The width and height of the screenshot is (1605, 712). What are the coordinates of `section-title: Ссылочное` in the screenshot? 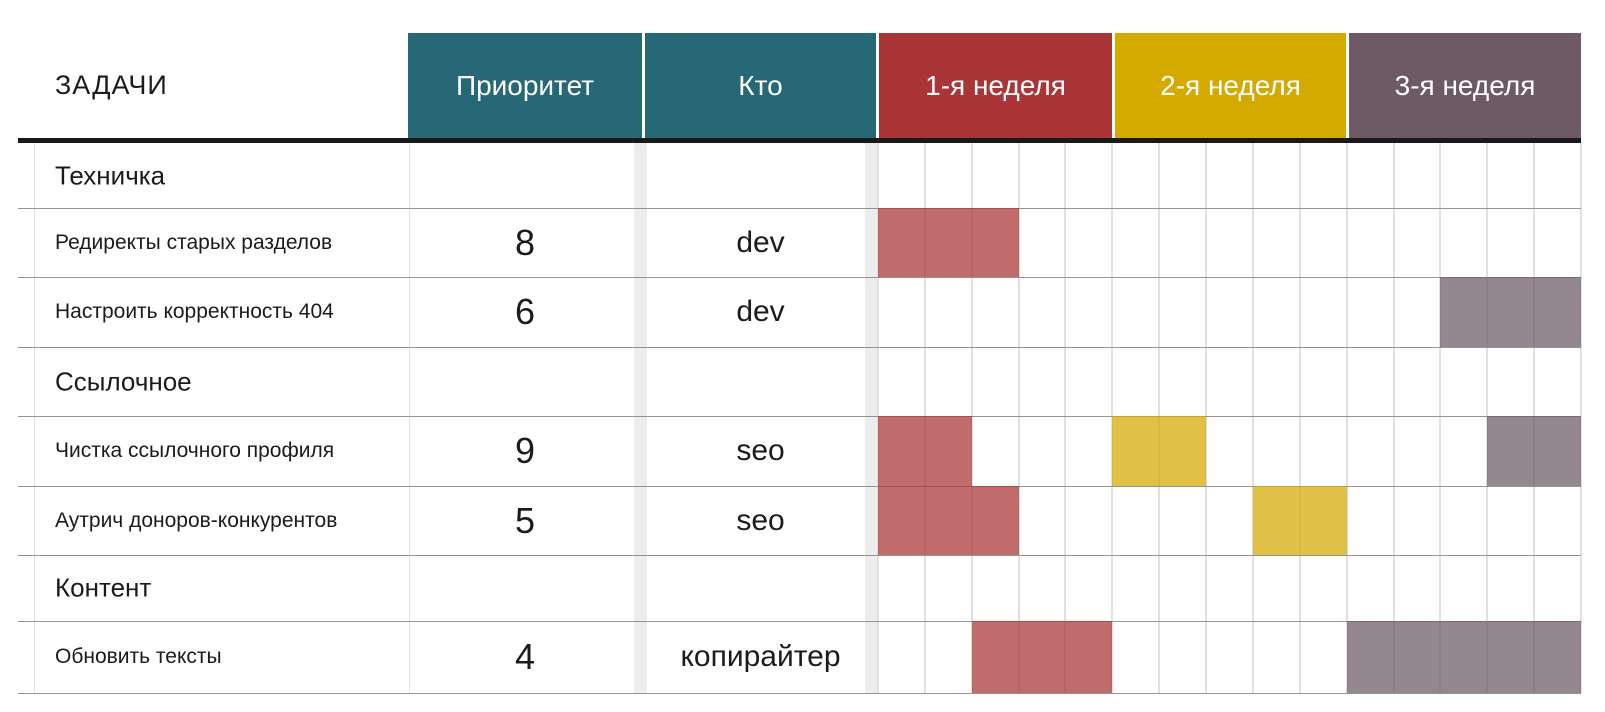 It's located at (123, 381).